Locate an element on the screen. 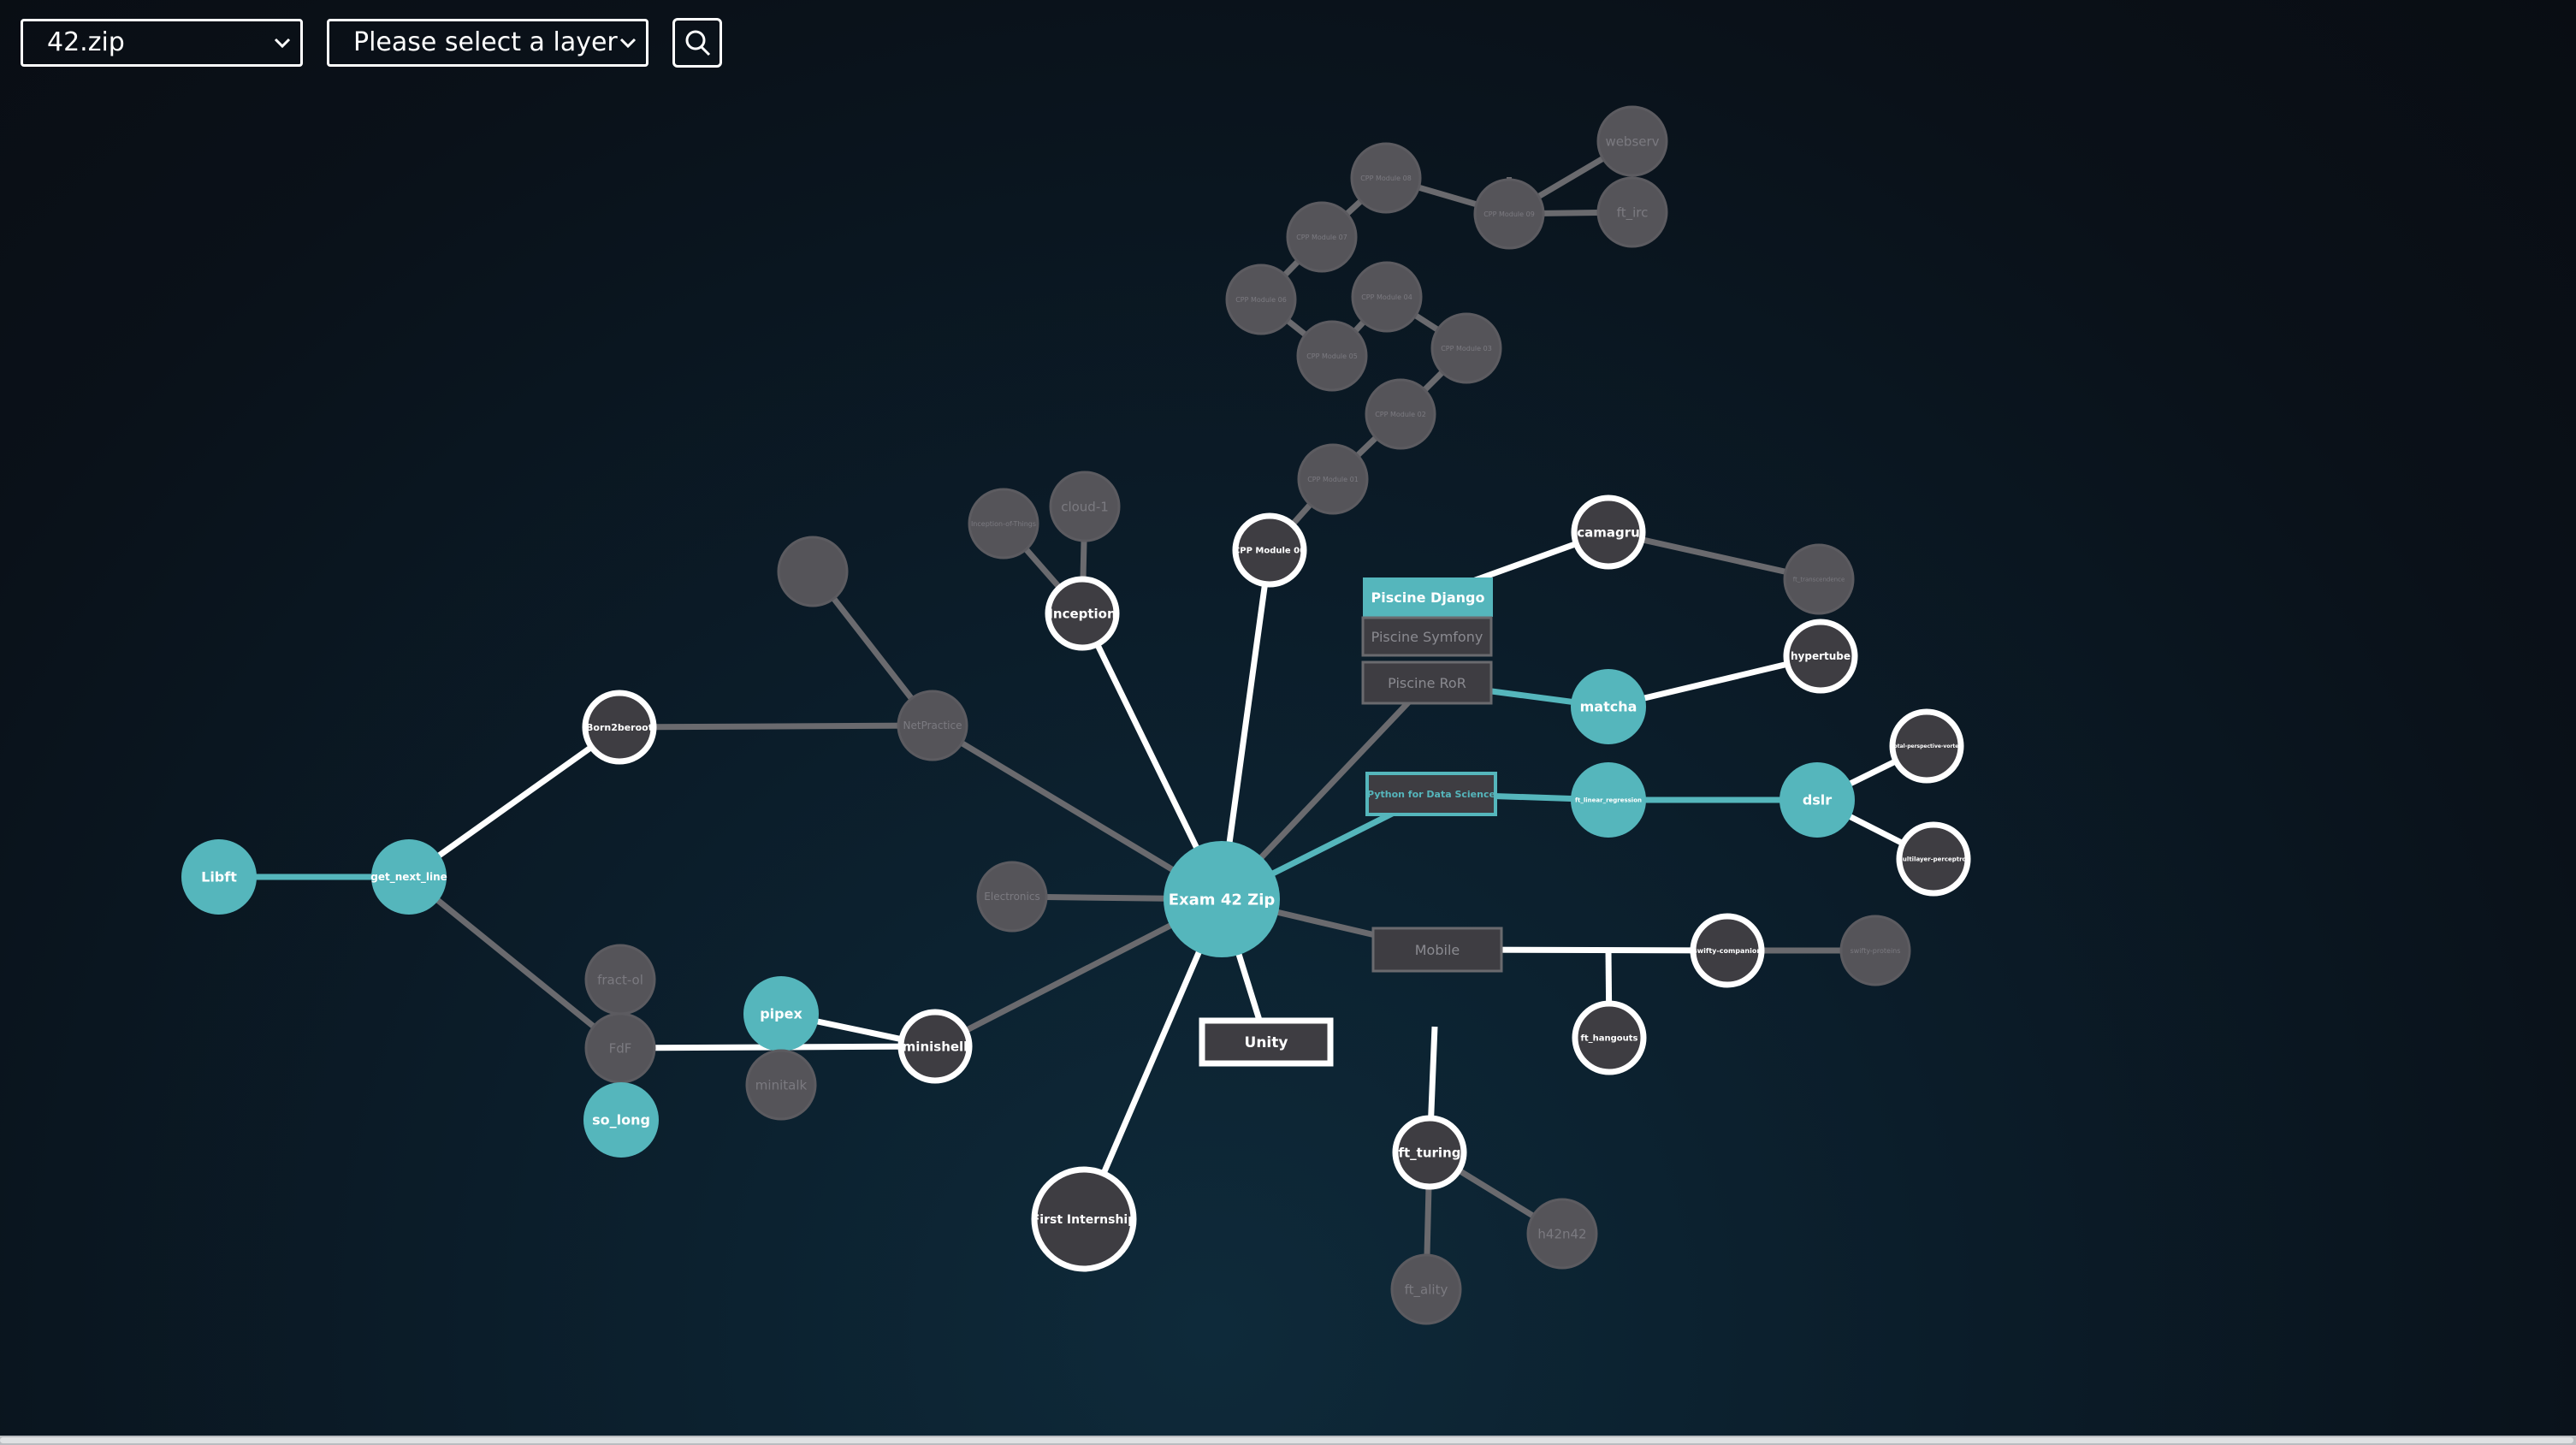 This screenshot has width=2576, height=1445. node-label: swifty-companion is located at coordinates (1728, 951).